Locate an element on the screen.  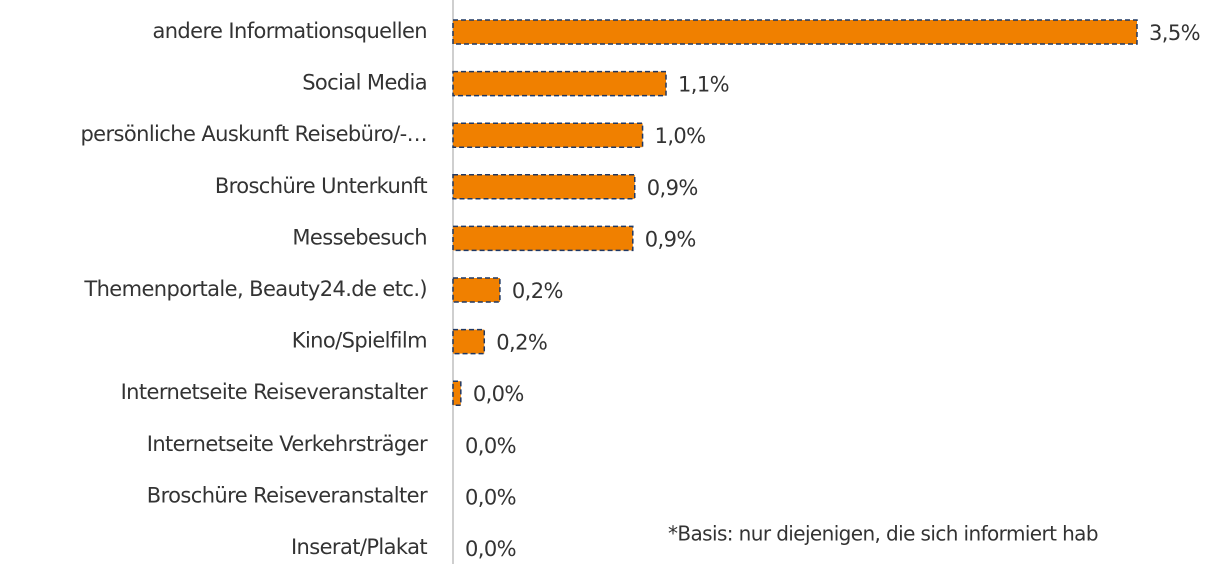
y-tick-label: Broschüre Reiseveranstalter is located at coordinates (287, 495).